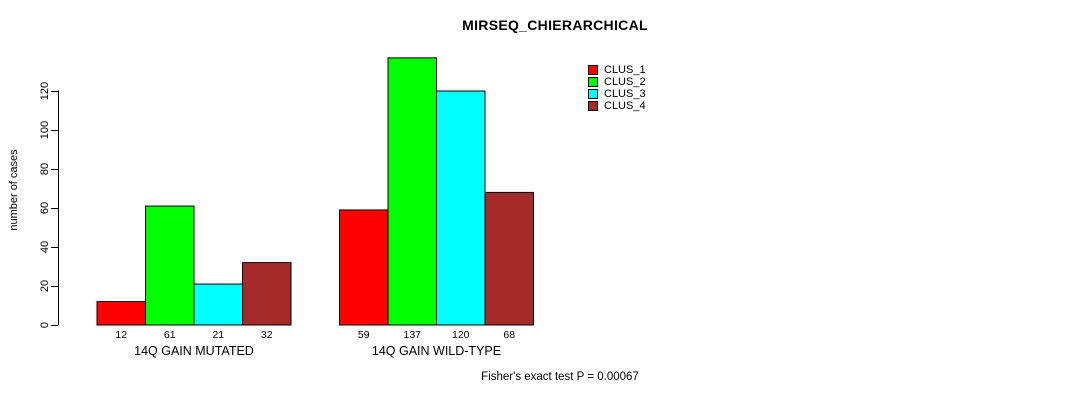 This screenshot has width=1090, height=400. What do you see at coordinates (194, 351) in the screenshot?
I see `group-label: 14Q GAIN MUTATED` at bounding box center [194, 351].